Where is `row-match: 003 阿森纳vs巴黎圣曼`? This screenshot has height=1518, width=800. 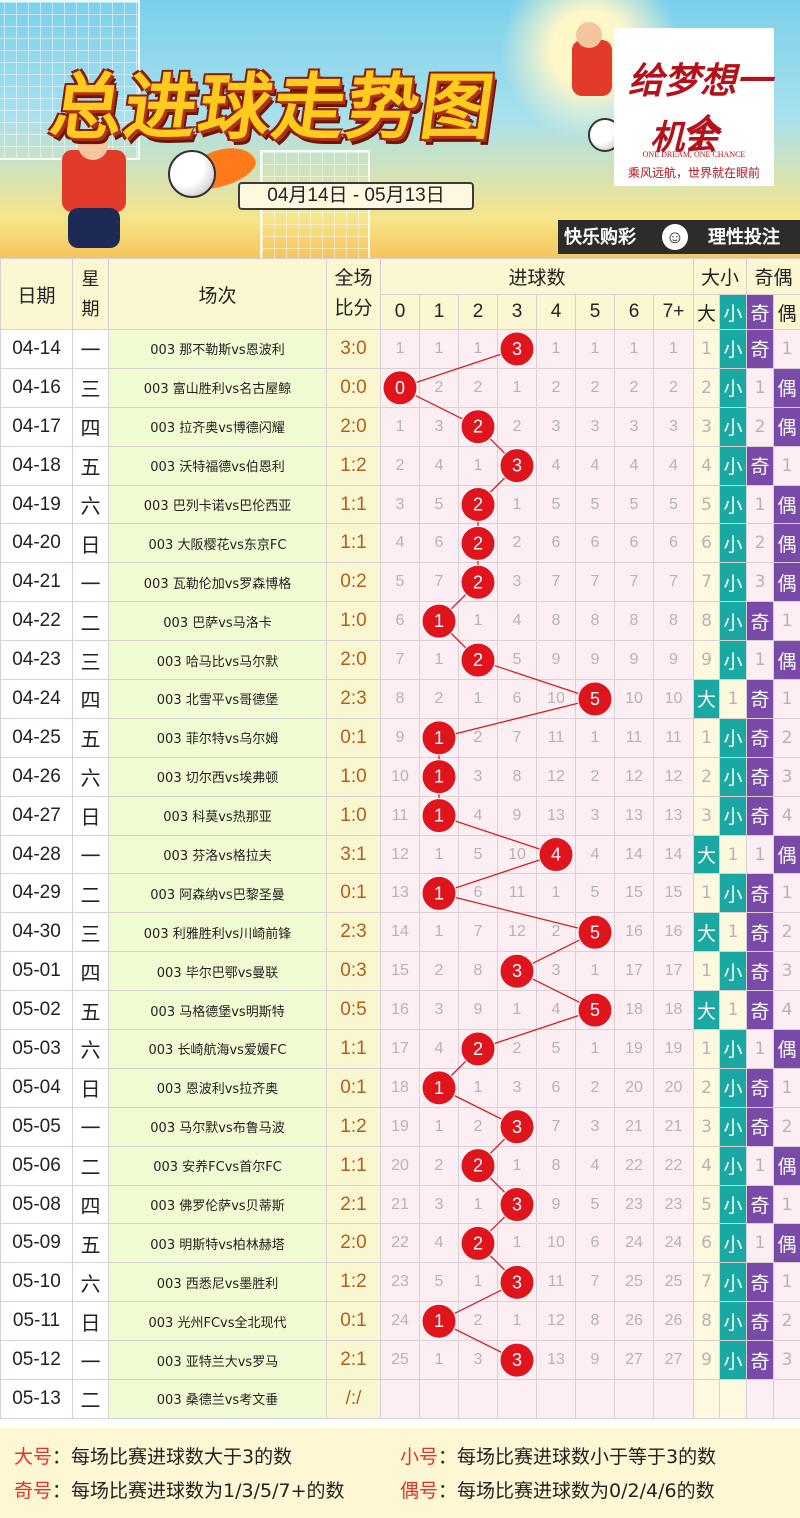
row-match: 003 阿森纳vs巴黎圣曼 is located at coordinates (217, 893).